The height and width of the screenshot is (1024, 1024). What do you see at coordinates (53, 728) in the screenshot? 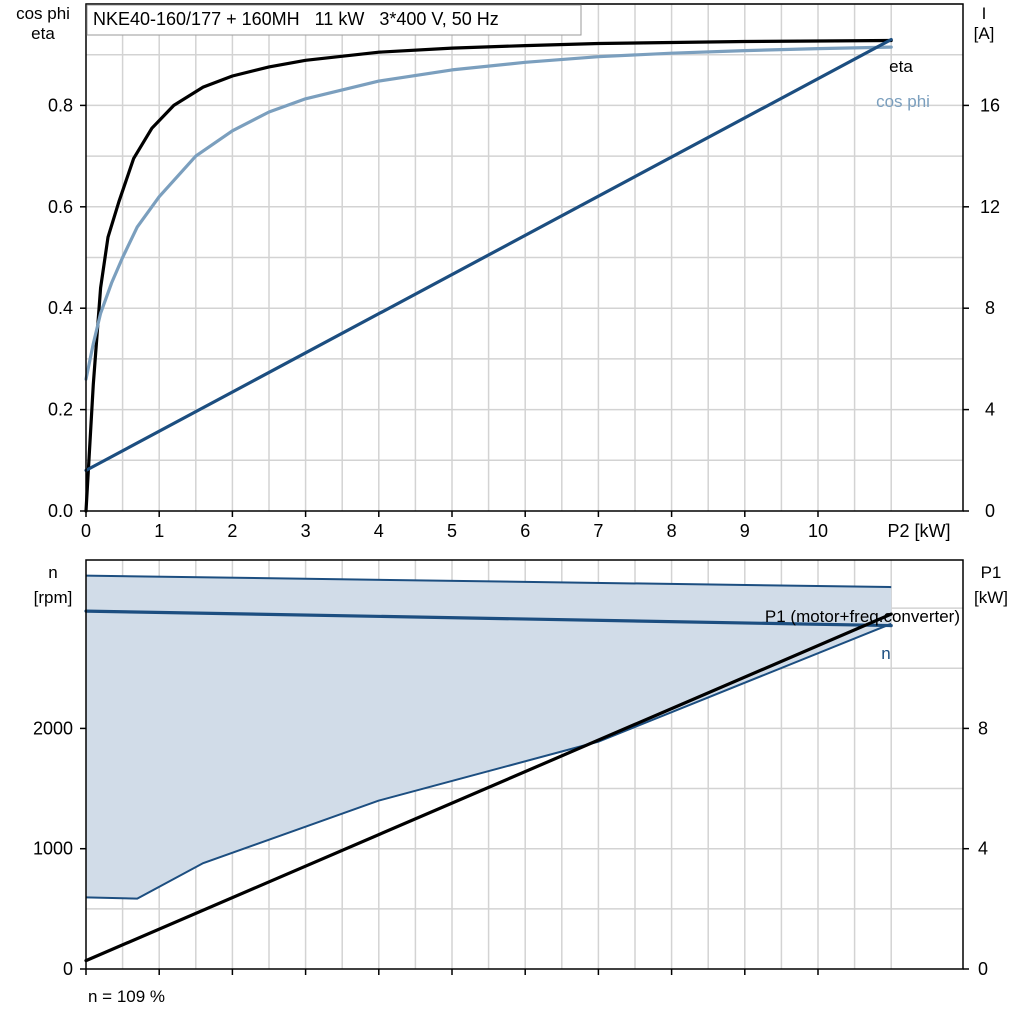
I see `bottom-left-y-tick-label: 2000` at bounding box center [53, 728].